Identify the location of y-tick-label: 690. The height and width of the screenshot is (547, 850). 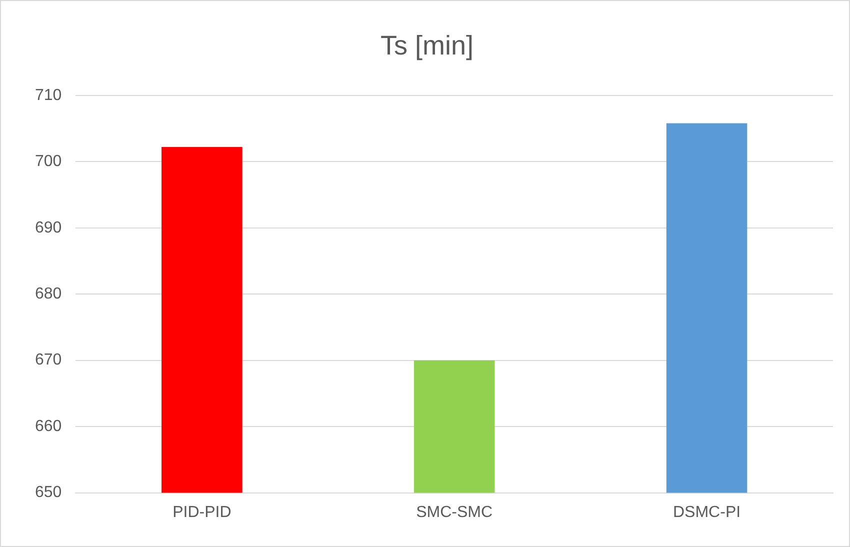
(48, 227).